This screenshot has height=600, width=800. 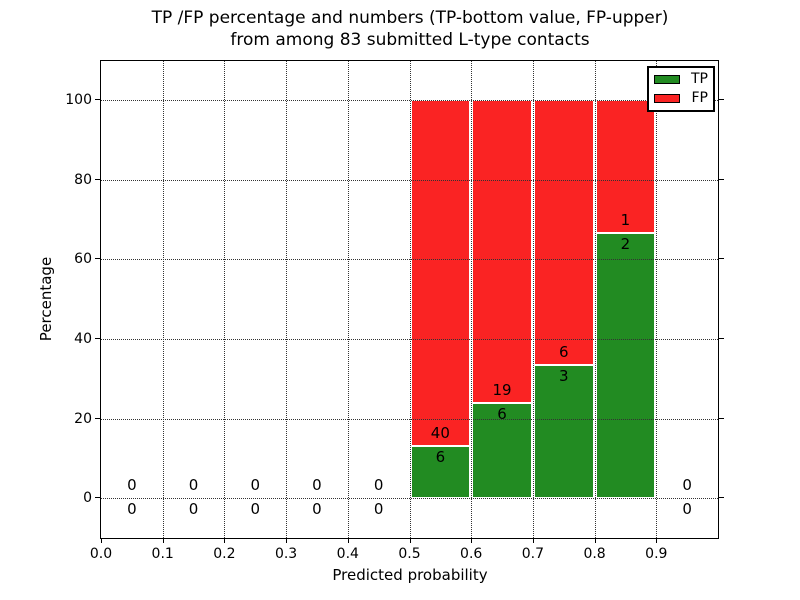 What do you see at coordinates (410, 40) in the screenshot?
I see `chart-title-line2: from among 83 submitted L-type contacts` at bounding box center [410, 40].